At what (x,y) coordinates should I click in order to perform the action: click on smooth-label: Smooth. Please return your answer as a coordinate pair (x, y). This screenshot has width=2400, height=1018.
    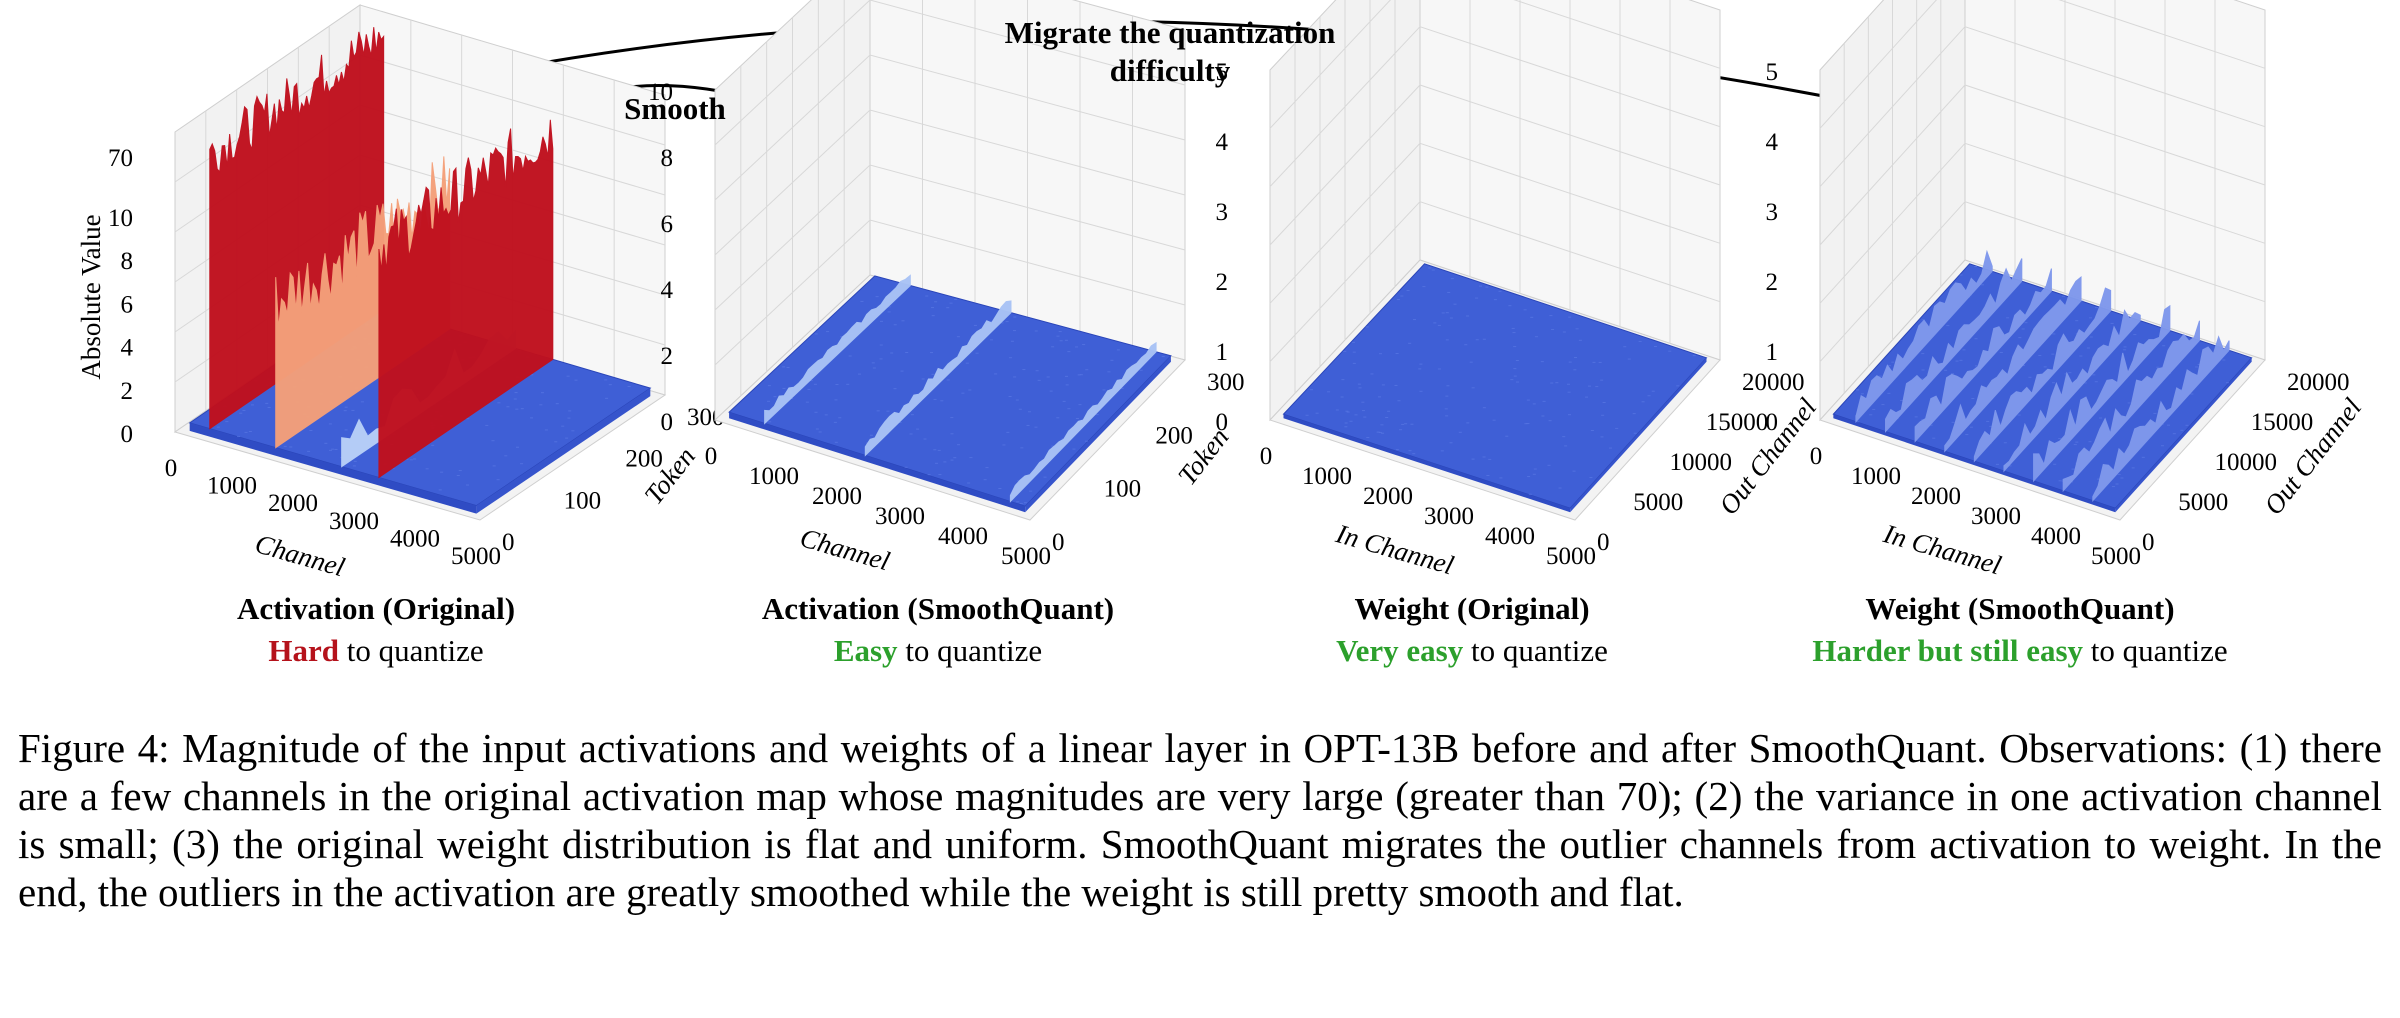
    Looking at the image, I should click on (675, 108).